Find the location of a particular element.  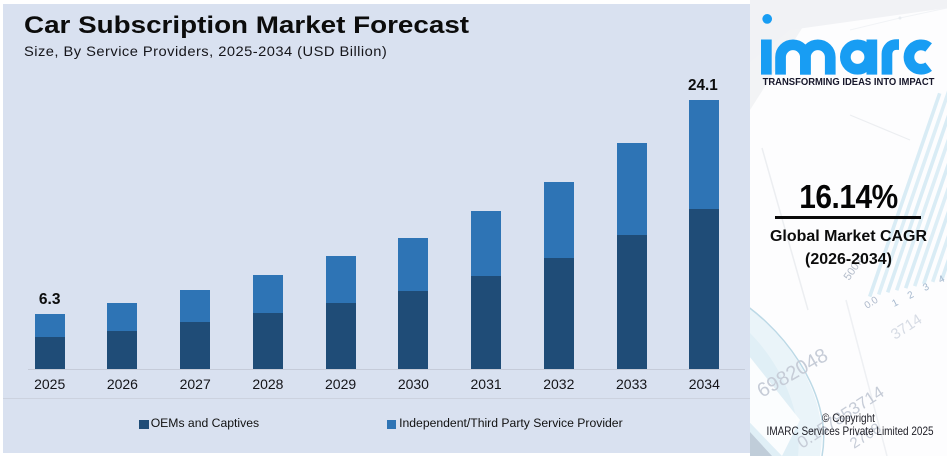

svg-text: 3714 is located at coordinates (906, 327).